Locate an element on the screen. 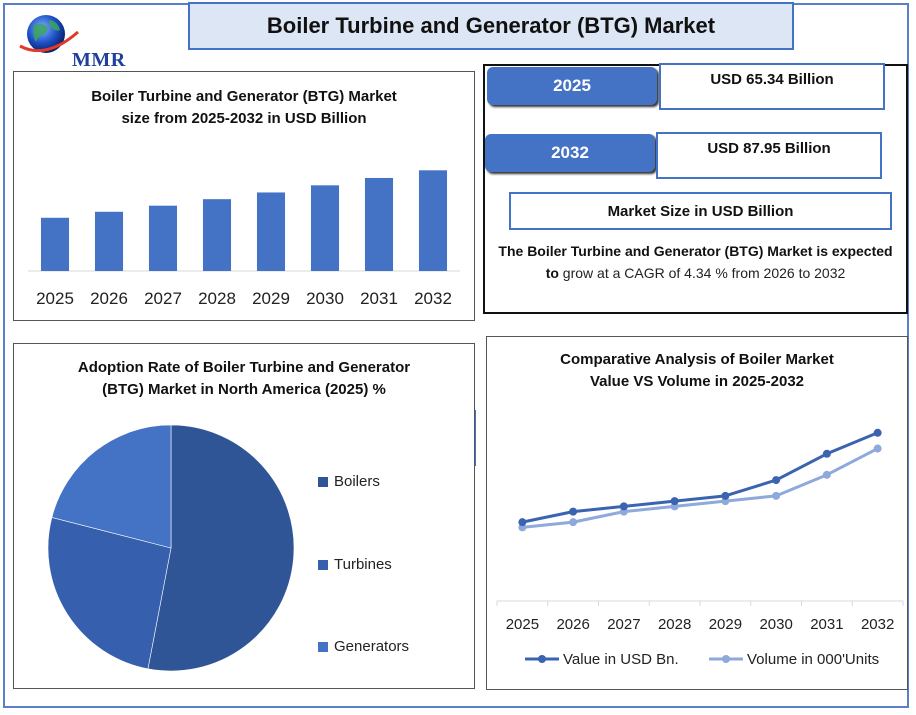 This screenshot has width=916, height=715. line-x-tick-label: 2025 is located at coordinates (522, 624).